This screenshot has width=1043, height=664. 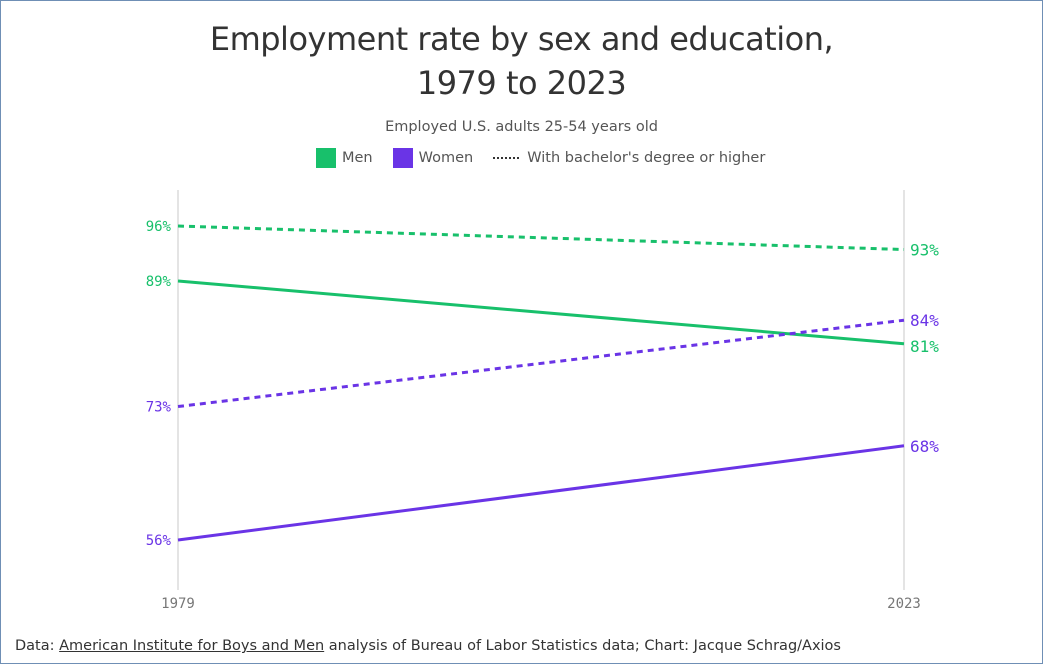 I want to click on end-label-series-0: 93%, so click(x=924, y=250).